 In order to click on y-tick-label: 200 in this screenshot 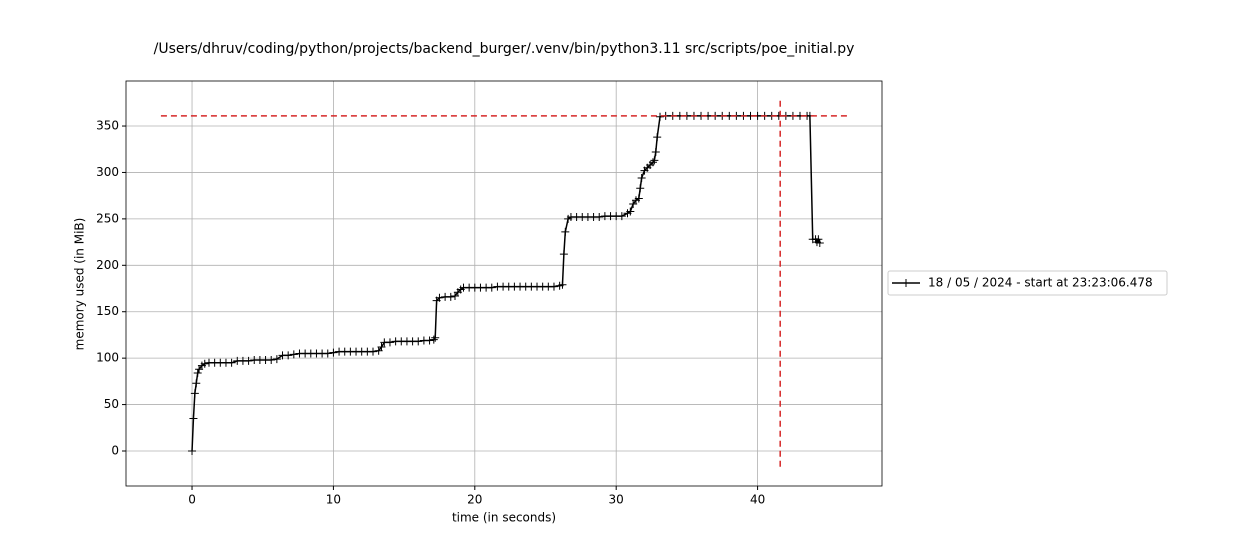, I will do `click(107, 265)`.